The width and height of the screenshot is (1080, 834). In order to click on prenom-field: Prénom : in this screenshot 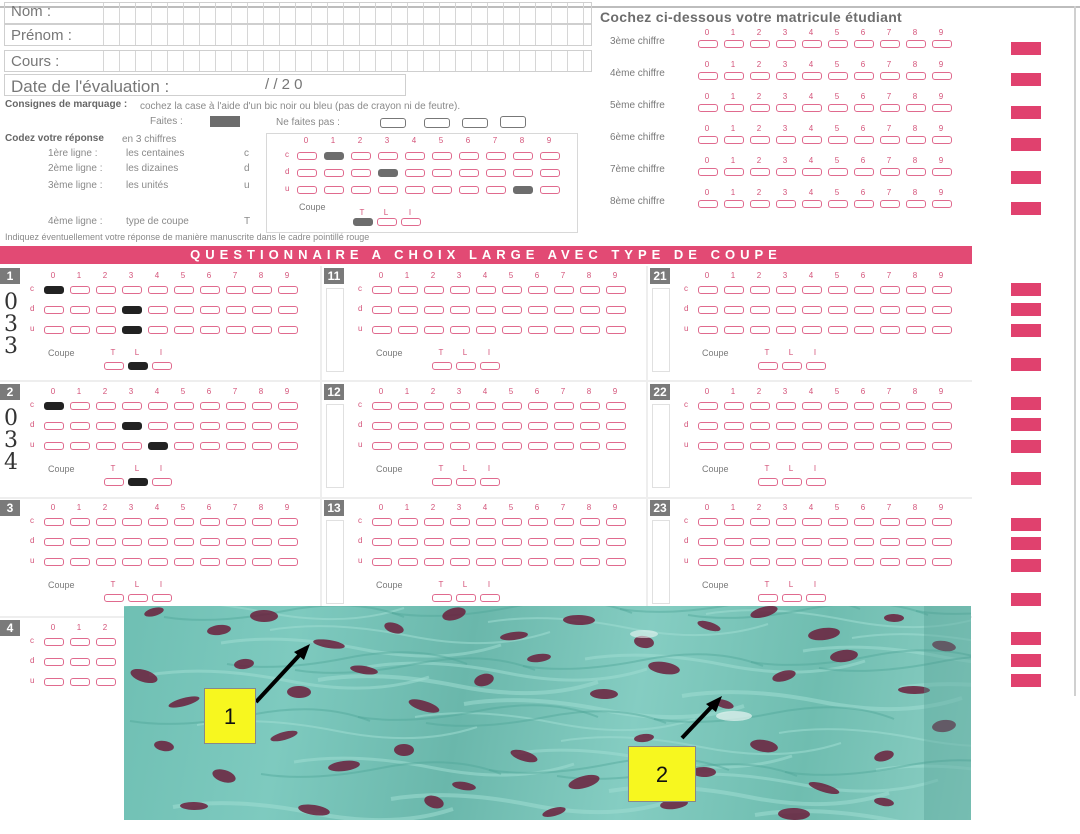, I will do `click(298, 35)`.